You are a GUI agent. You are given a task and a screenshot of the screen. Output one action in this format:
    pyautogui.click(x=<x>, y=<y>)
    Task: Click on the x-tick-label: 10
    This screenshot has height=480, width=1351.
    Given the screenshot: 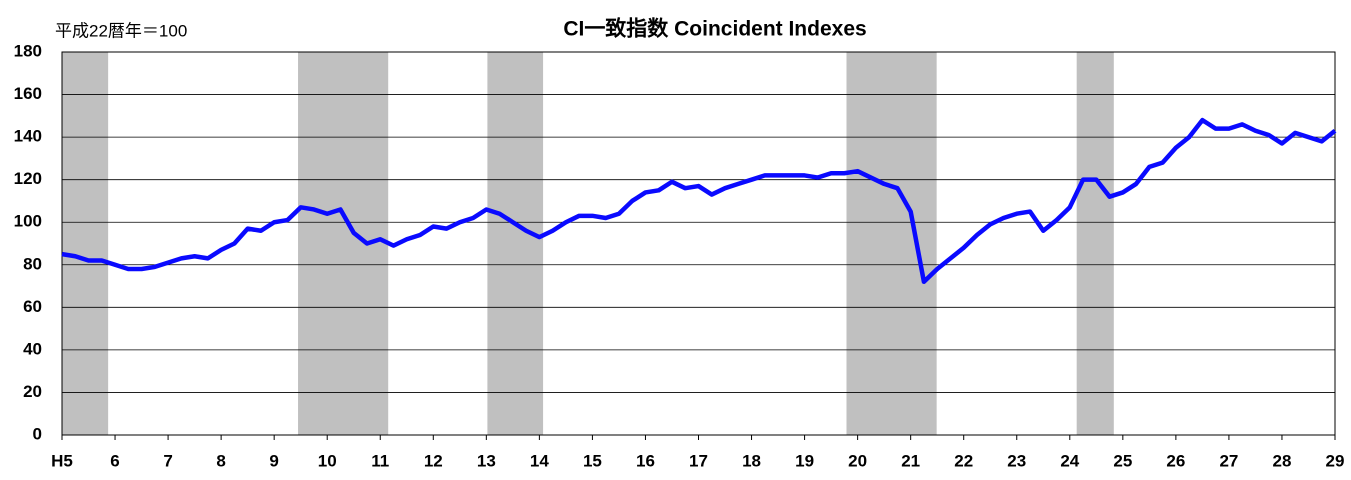 What is the action you would take?
    pyautogui.click(x=327, y=460)
    